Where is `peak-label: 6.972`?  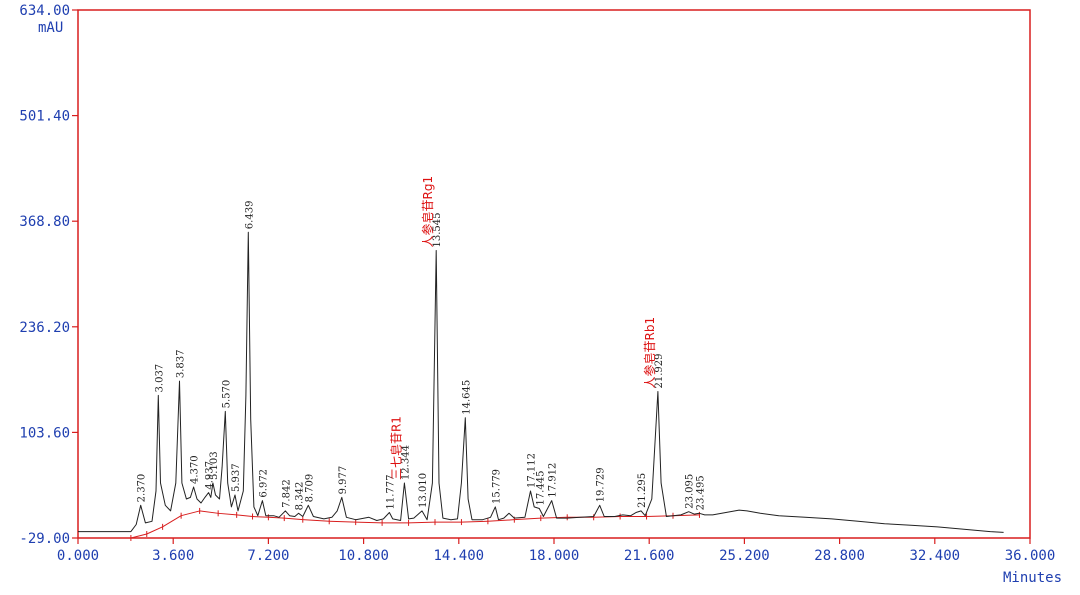 peak-label: 6.972 is located at coordinates (263, 483).